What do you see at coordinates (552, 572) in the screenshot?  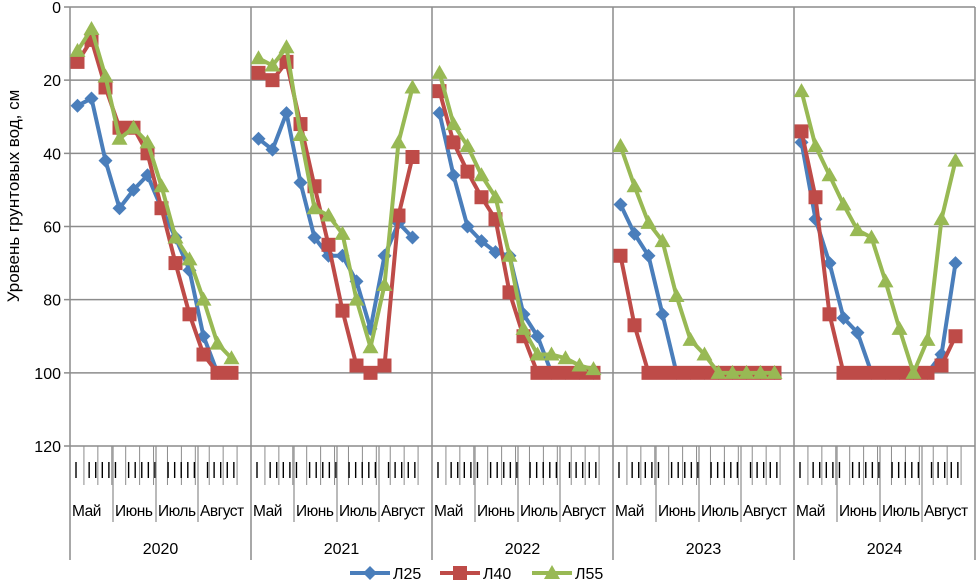 I see `legend-marker-triangle-icon` at bounding box center [552, 572].